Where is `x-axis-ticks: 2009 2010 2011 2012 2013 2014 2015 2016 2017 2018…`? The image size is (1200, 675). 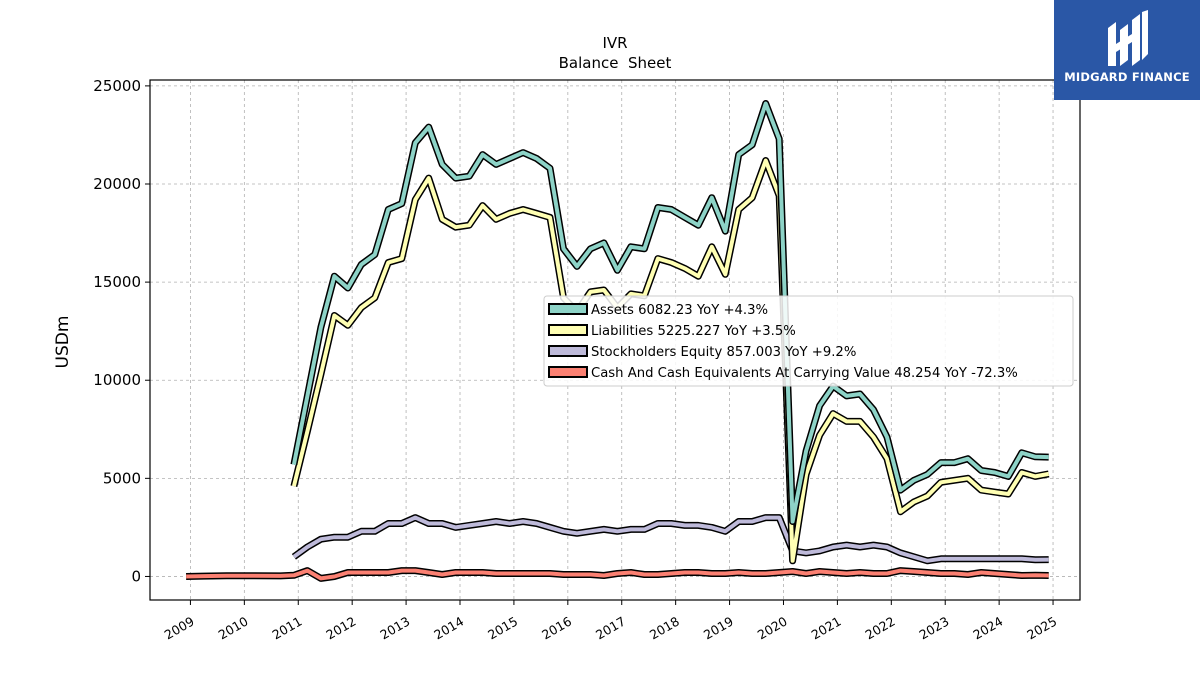 x-axis-ticks: 2009 2010 2011 2012 2013 2014 2015 2016 2017 2018… is located at coordinates (610, 621).